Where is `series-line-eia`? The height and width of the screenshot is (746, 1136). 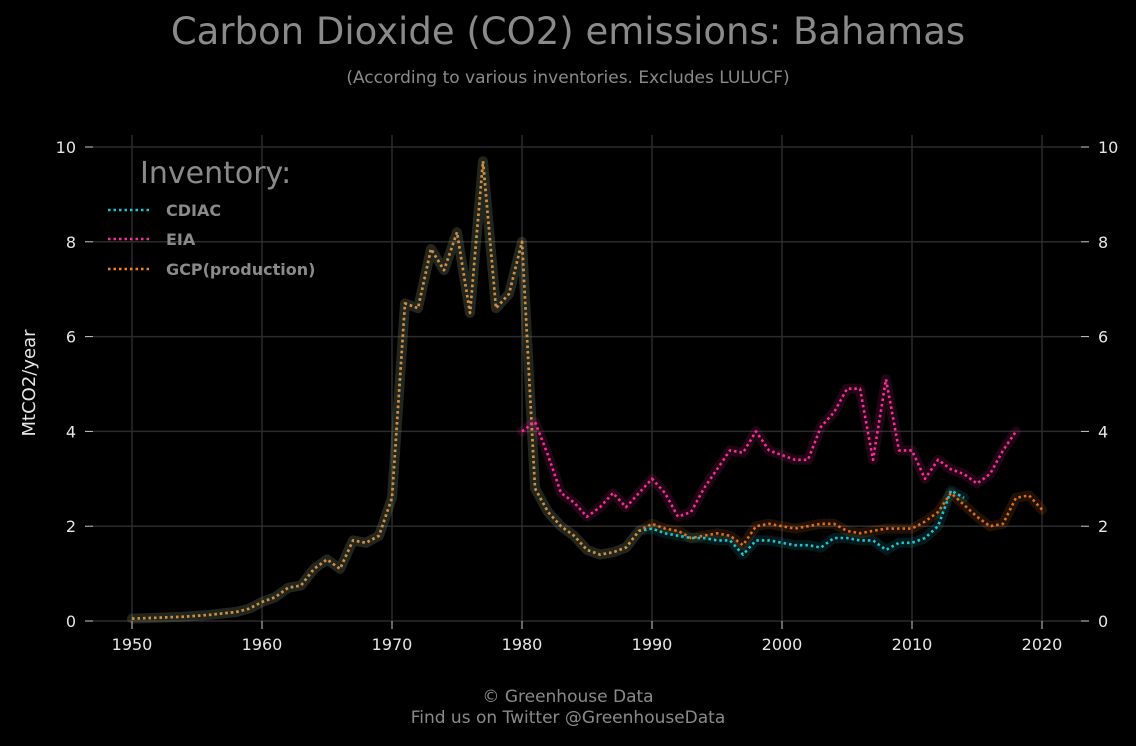 series-line-eia is located at coordinates (769, 448).